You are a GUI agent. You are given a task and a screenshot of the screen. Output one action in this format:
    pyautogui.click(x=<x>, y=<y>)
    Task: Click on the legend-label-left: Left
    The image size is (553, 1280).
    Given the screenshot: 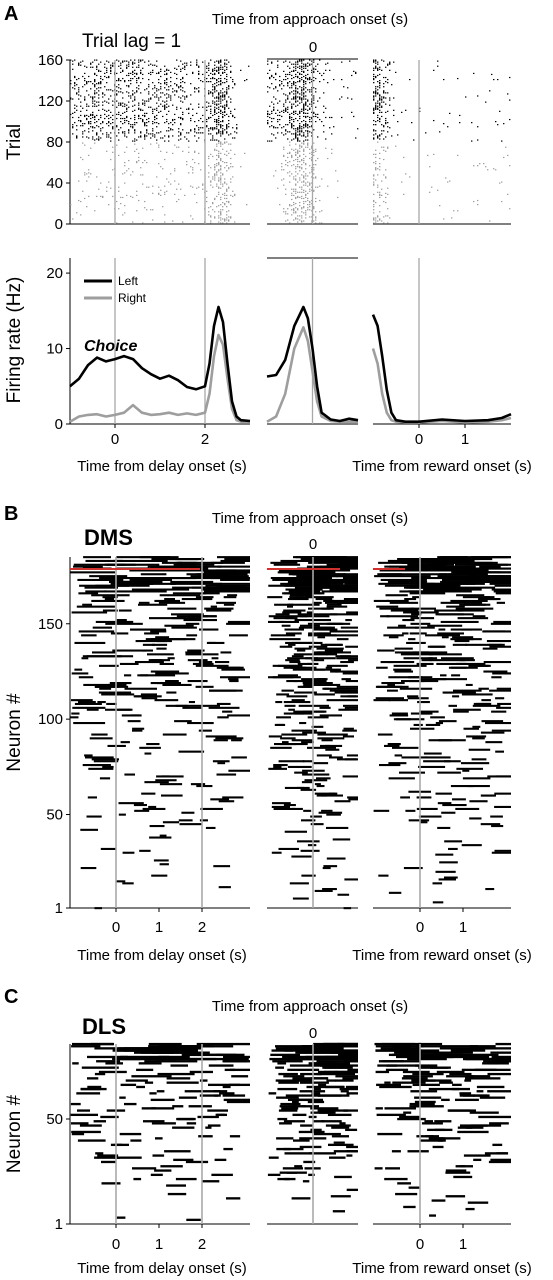 What is the action you would take?
    pyautogui.click(x=128, y=281)
    